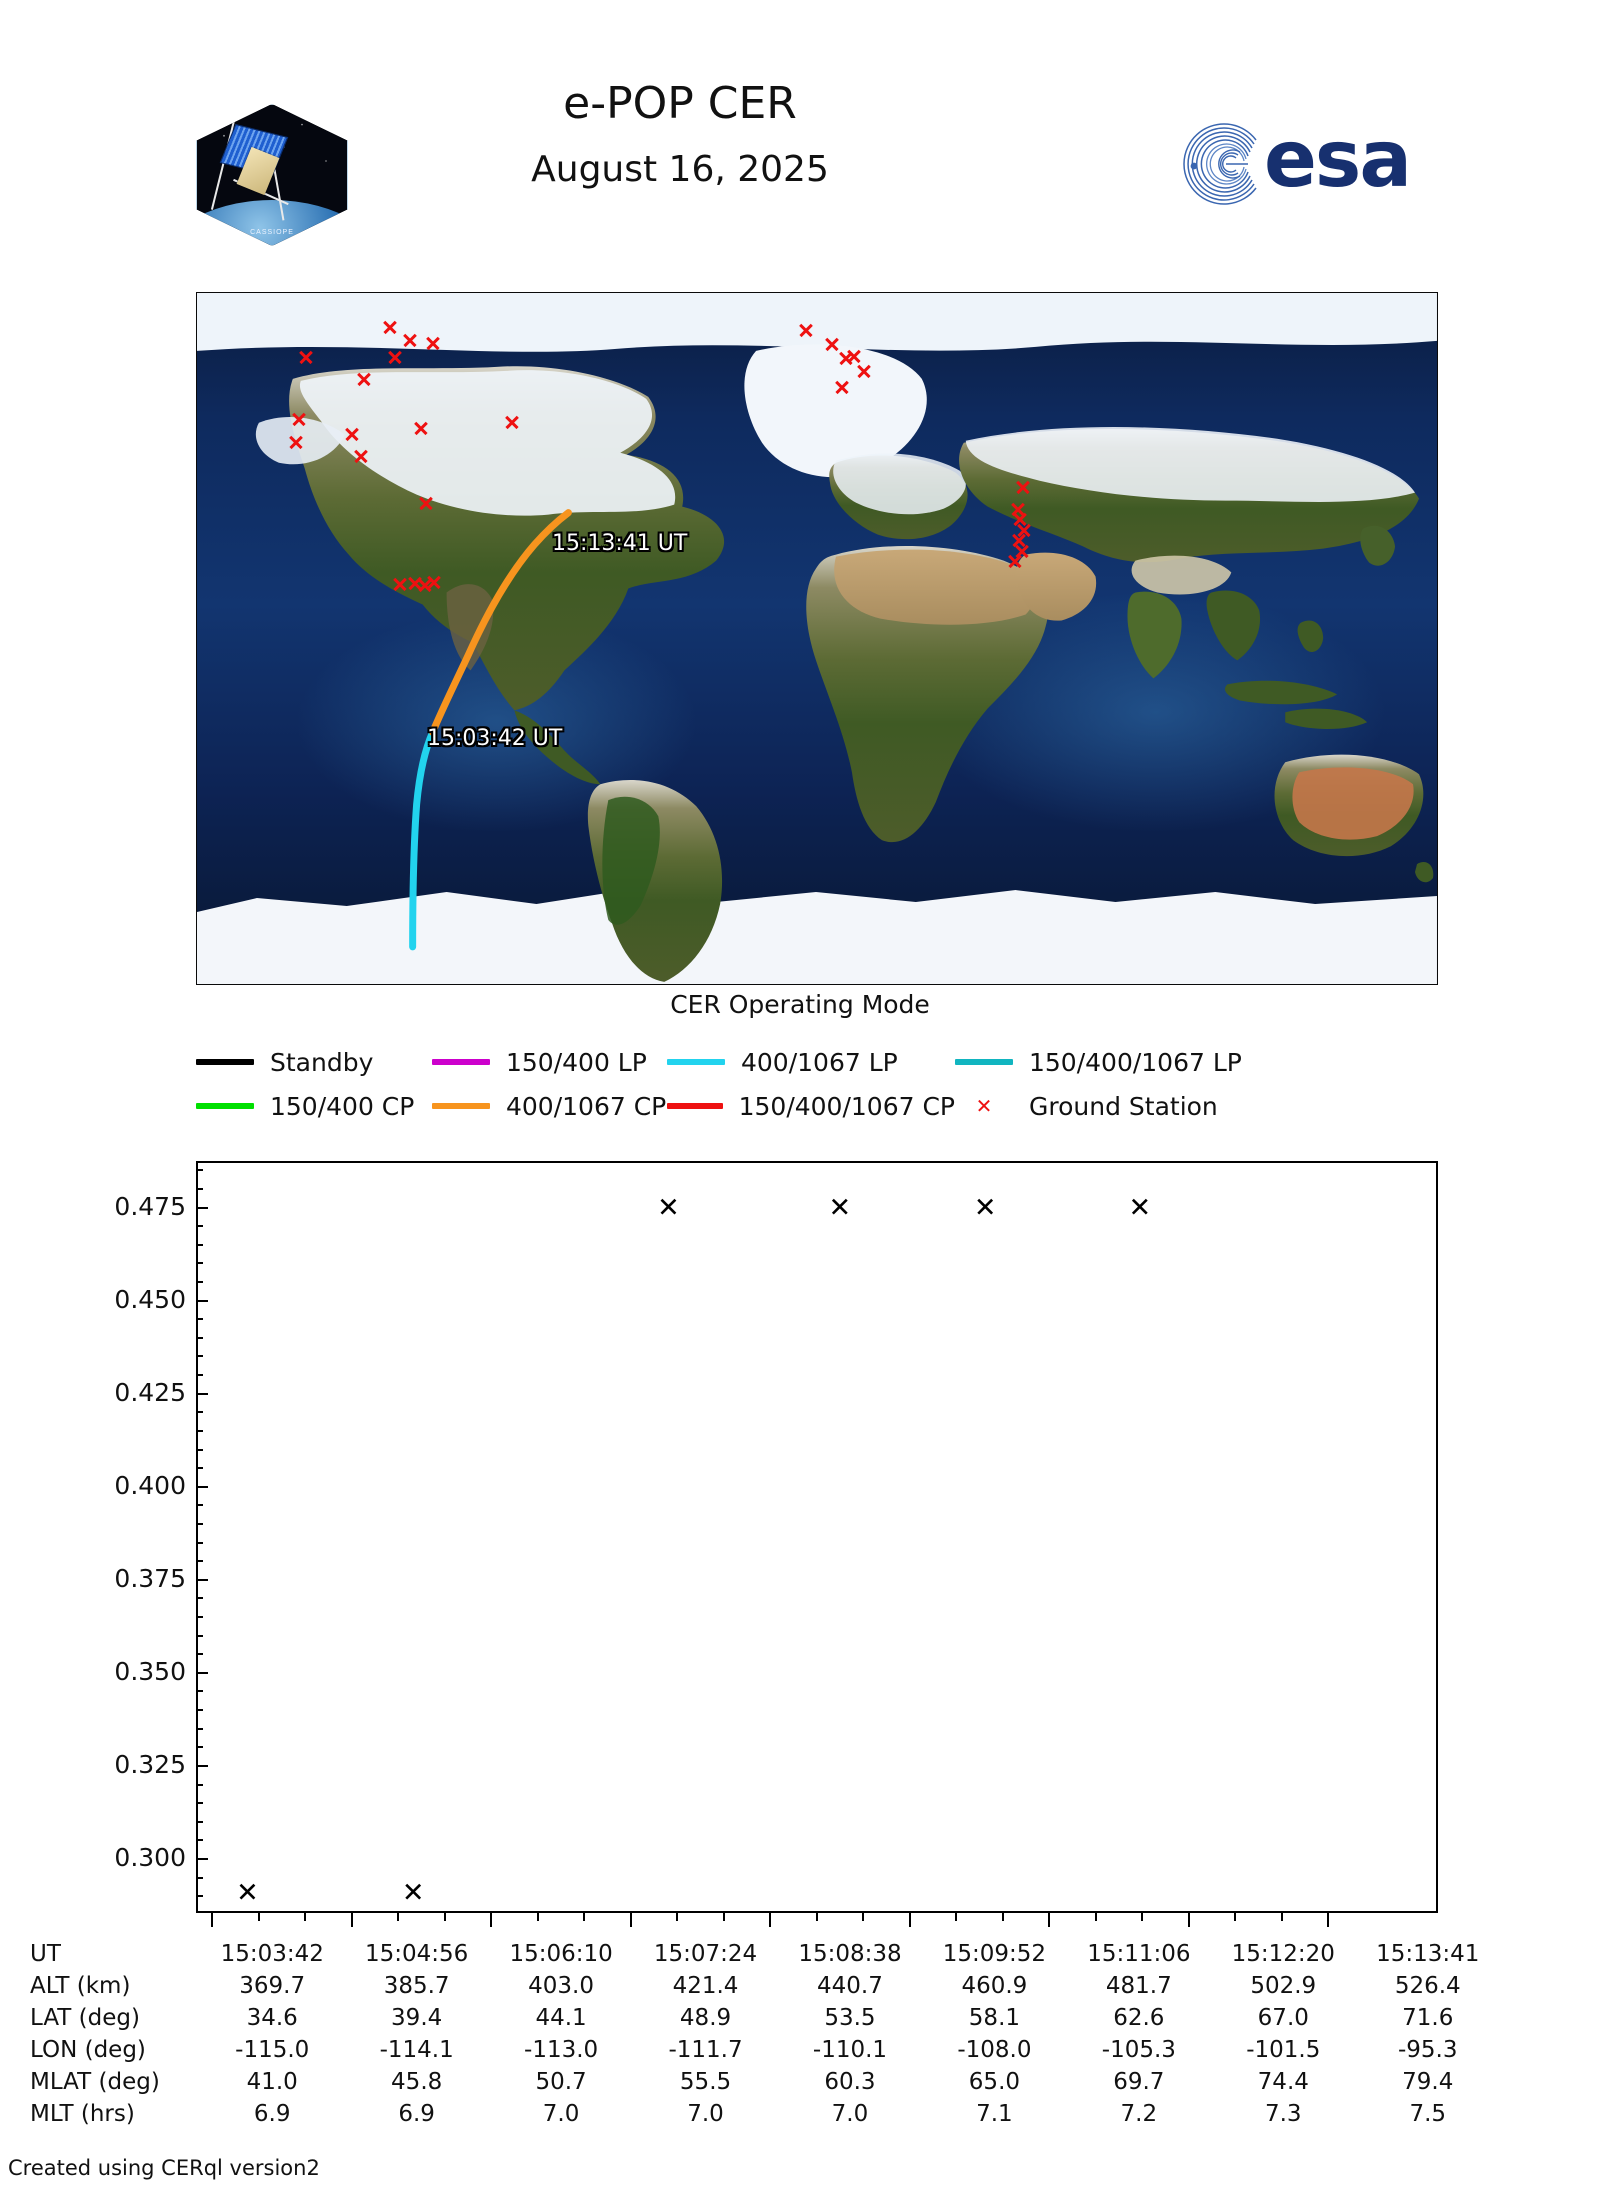 The image size is (1600, 2200). I want to click on legend-label: 400/1067 LP, so click(819, 1062).